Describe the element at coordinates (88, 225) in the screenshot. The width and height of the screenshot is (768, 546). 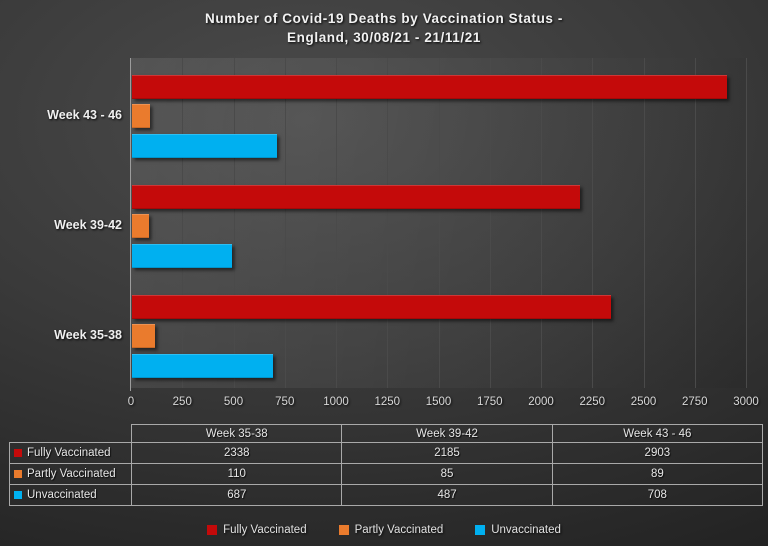
I see `category-label-week-39-42: Week 39-42` at that location.